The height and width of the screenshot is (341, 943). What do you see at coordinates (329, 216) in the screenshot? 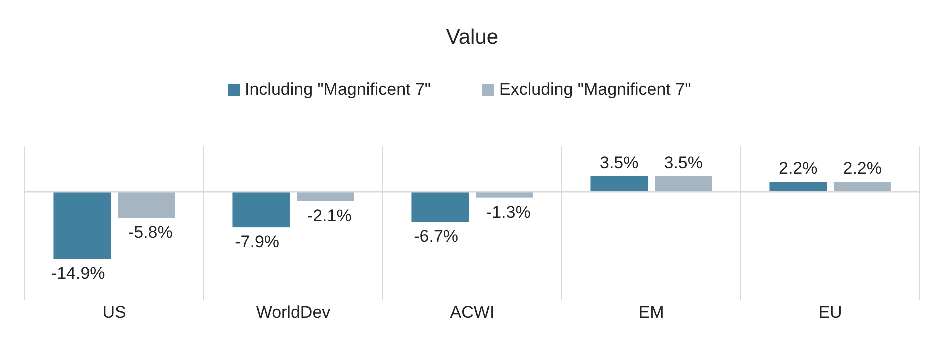
I see `data-label: -2.1%` at bounding box center [329, 216].